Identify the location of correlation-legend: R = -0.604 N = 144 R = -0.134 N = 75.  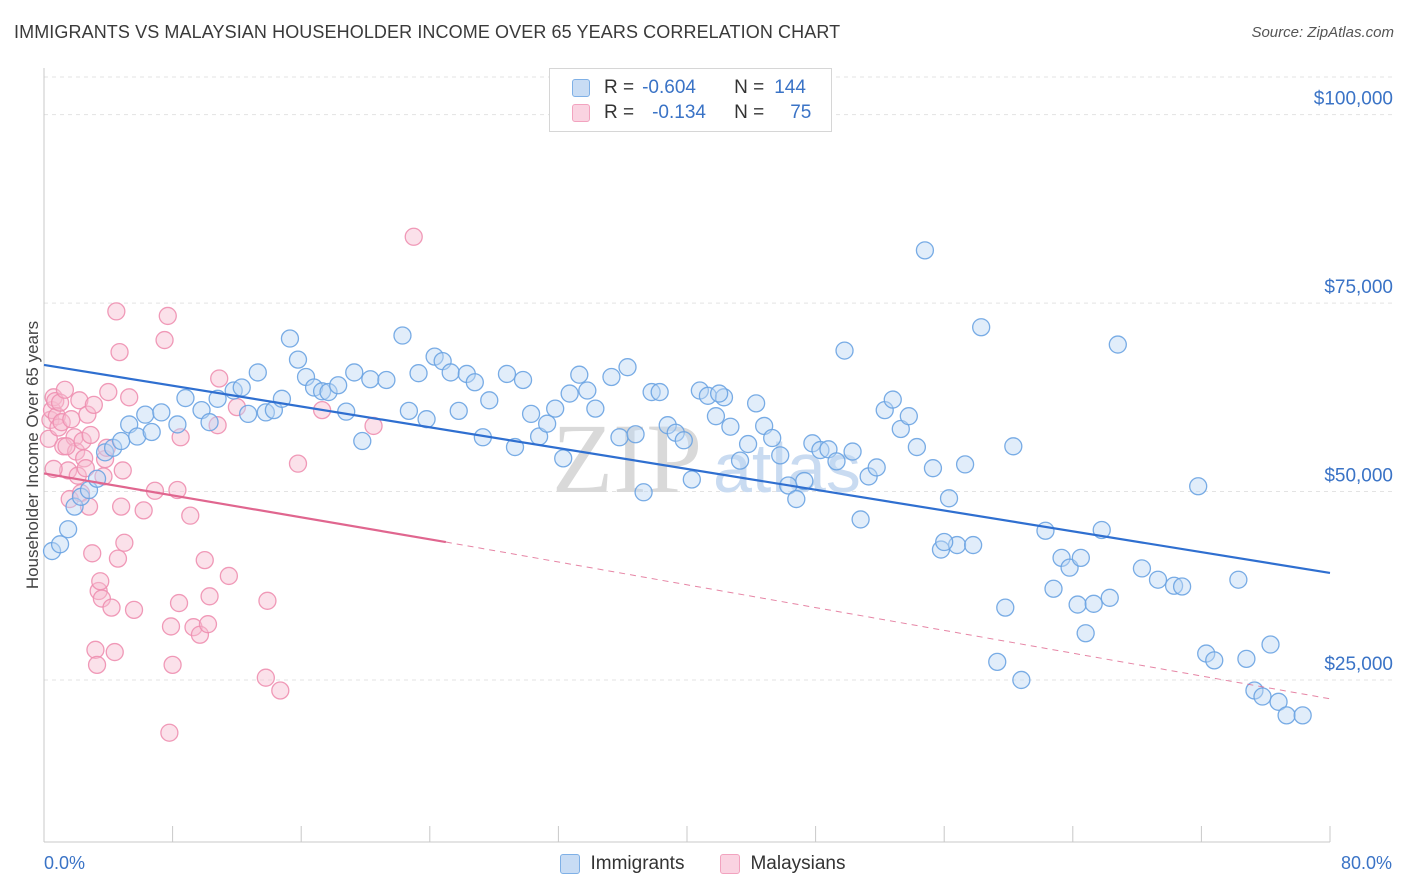
(690, 100).